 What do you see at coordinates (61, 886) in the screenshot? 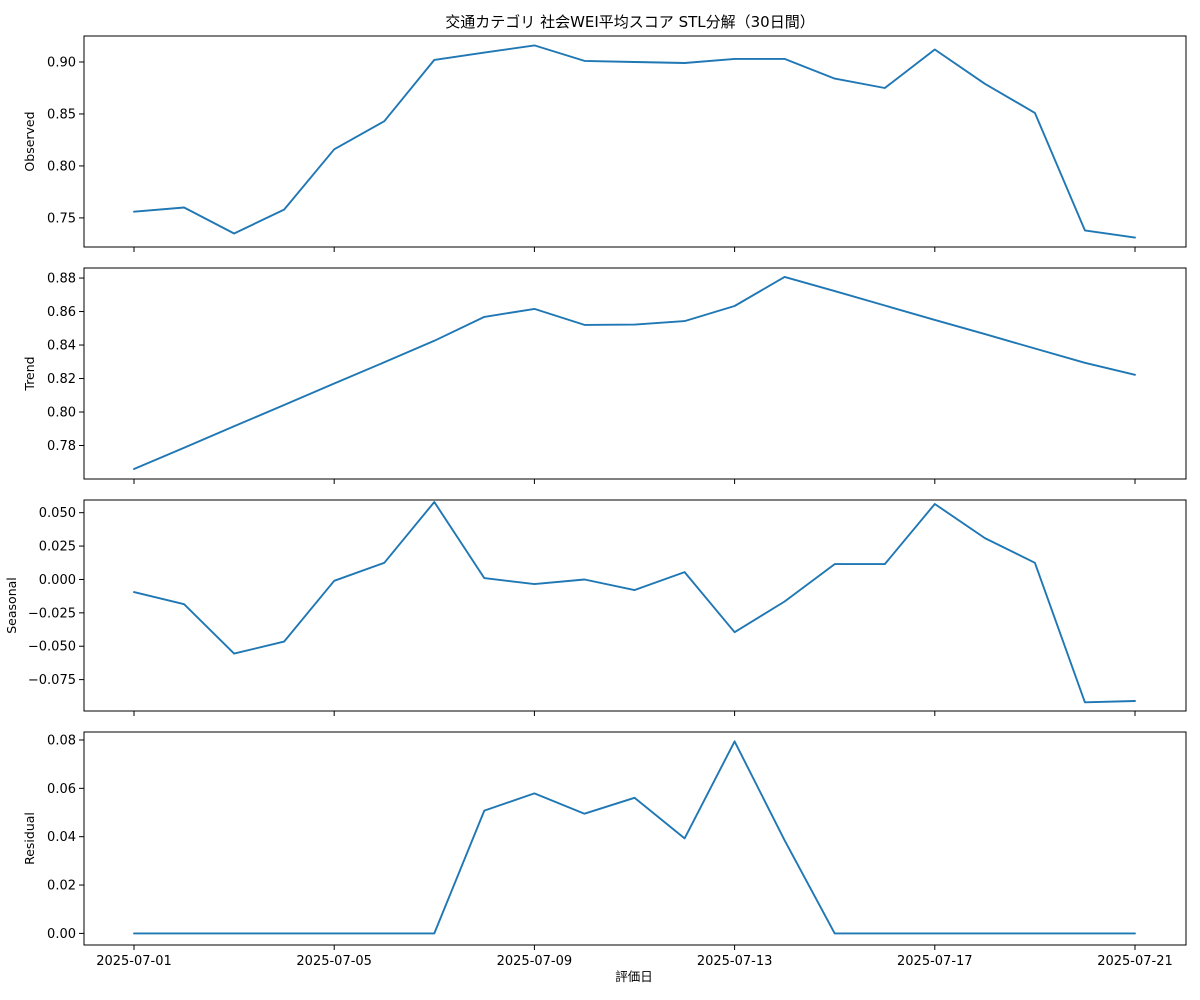
I see `y-tick-label: 0.02` at bounding box center [61, 886].